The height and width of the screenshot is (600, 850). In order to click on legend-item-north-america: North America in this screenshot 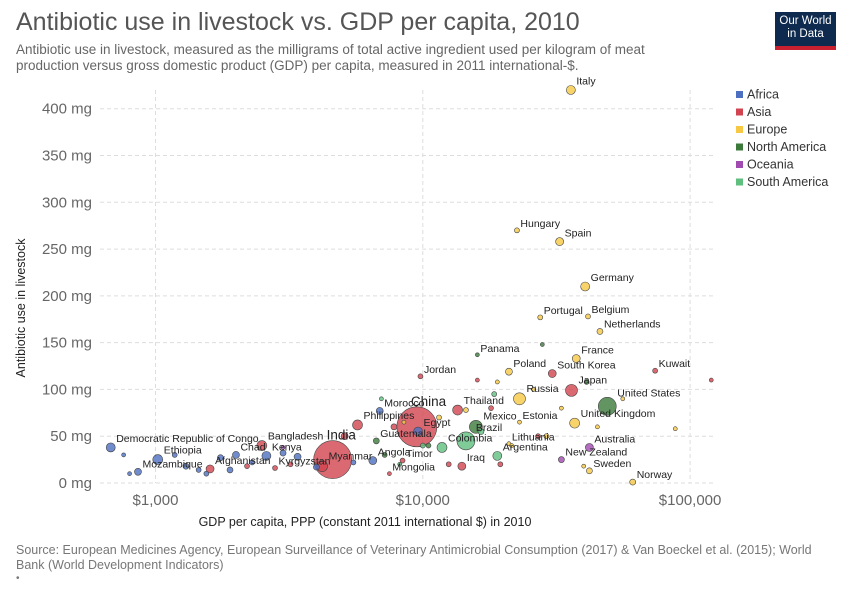, I will do `click(786, 147)`.